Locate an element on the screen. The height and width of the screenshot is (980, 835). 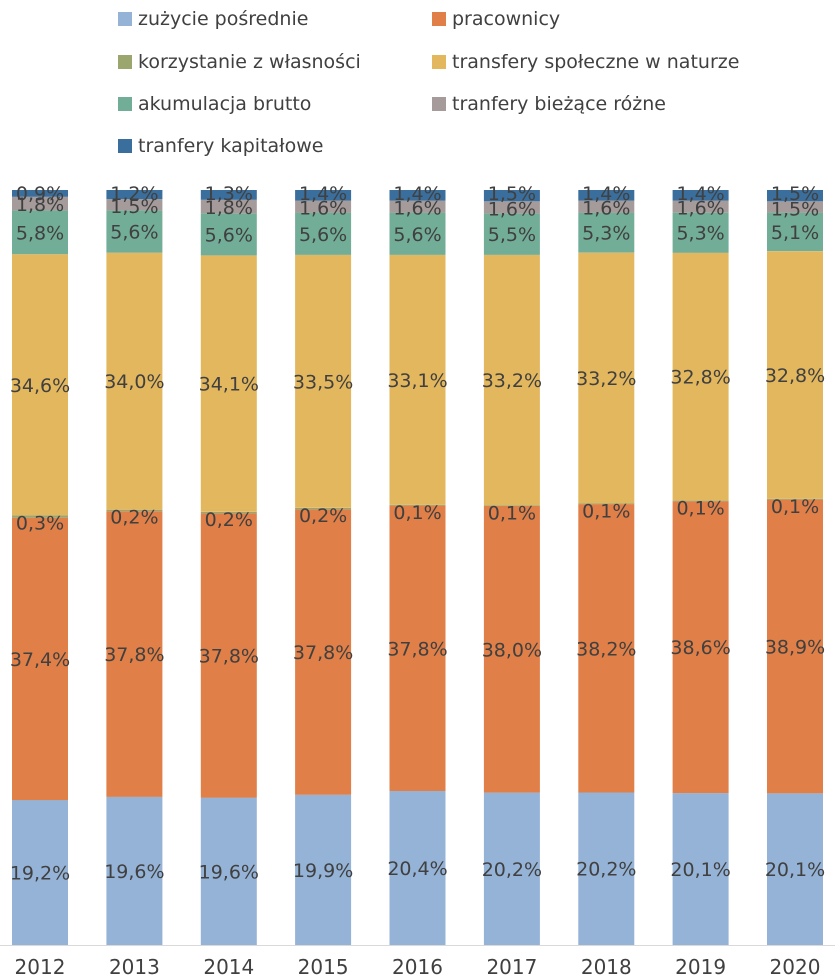
legend-item: zużycie pośrednie is located at coordinates (213, 19).